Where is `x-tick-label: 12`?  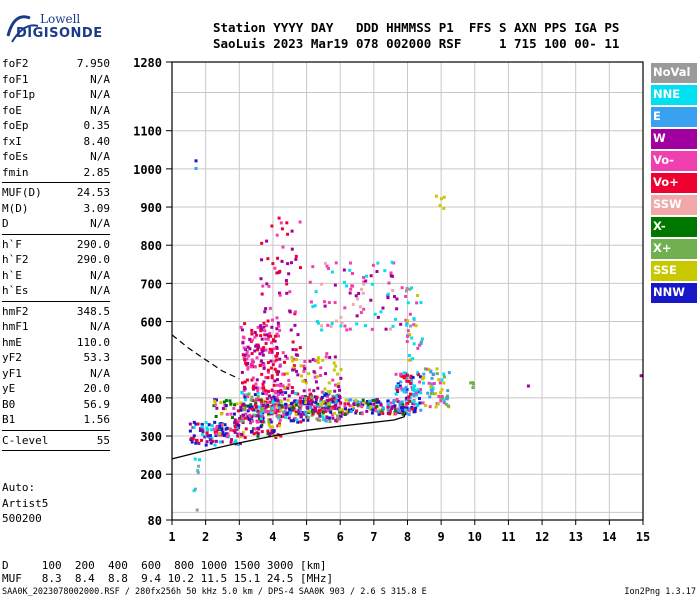 x-tick-label: 12 is located at coordinates (542, 537).